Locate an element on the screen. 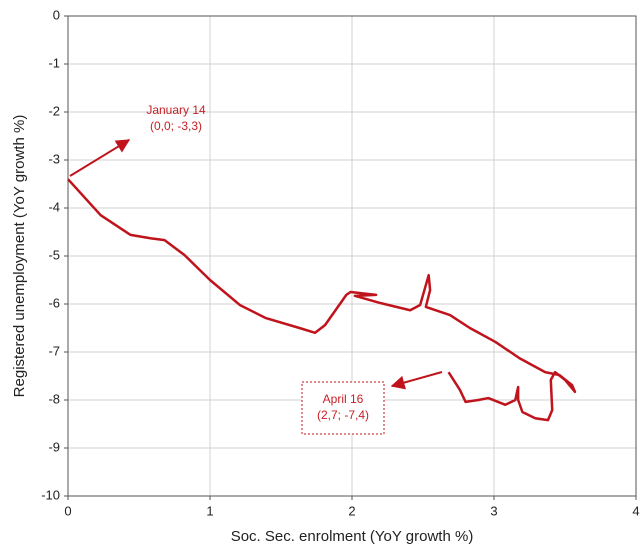  y-tick-label: -9 is located at coordinates (54, 446).